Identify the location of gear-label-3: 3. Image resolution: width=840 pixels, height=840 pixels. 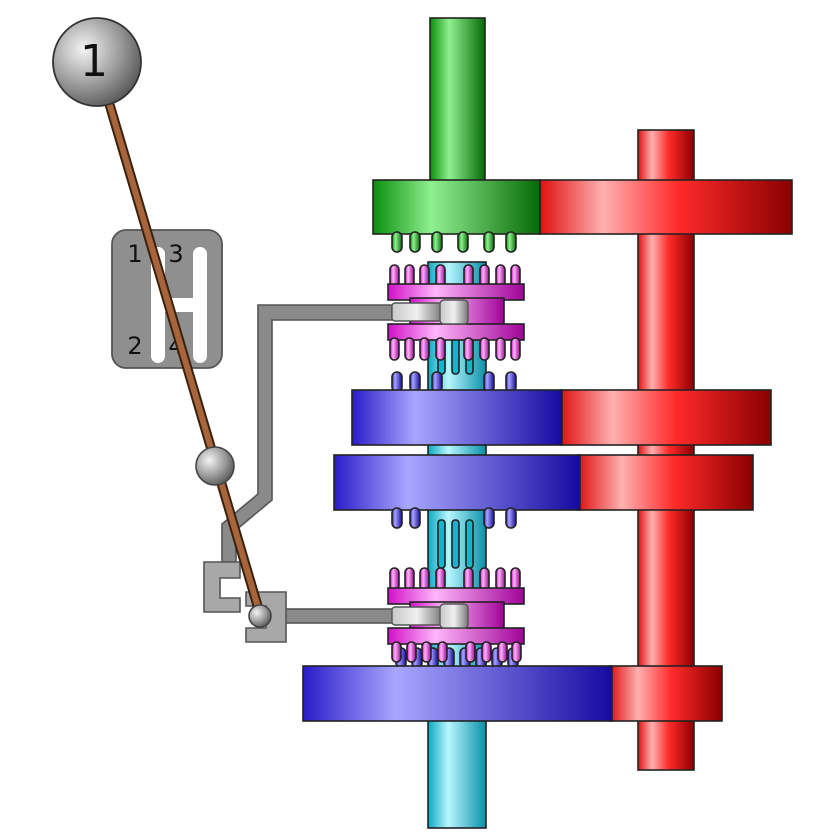
(175, 254).